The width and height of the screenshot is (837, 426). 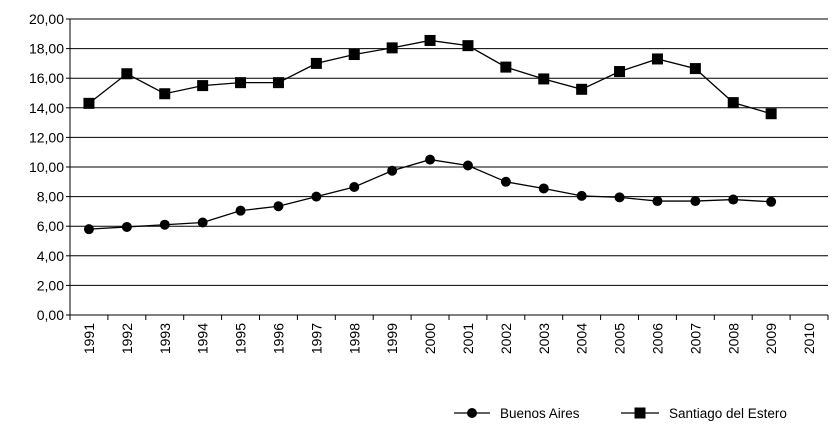 What do you see at coordinates (50, 256) in the screenshot?
I see `y-tick-label: 4,00` at bounding box center [50, 256].